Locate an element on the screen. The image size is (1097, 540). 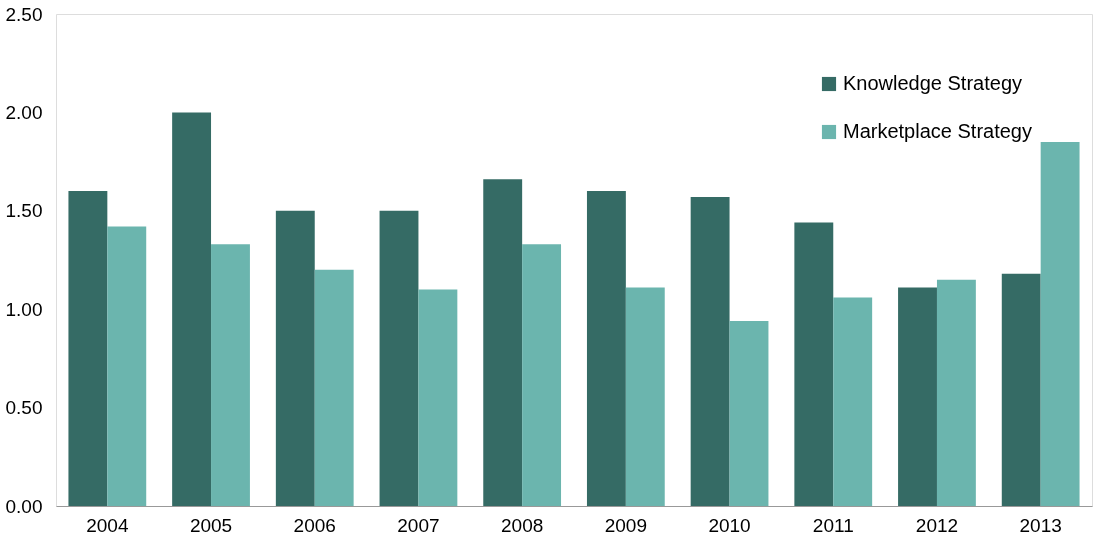
x-tick-label: 2006 is located at coordinates (314, 525).